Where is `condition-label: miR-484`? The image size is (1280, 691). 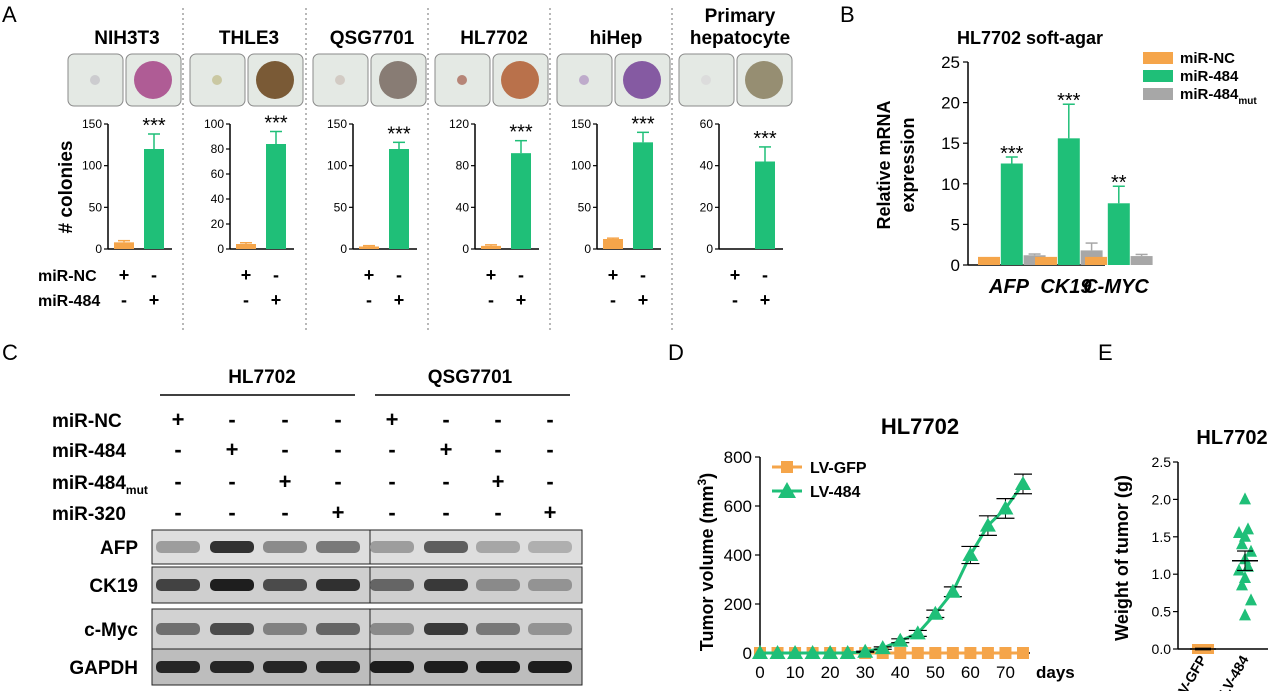
condition-label: miR-484 is located at coordinates (89, 451).